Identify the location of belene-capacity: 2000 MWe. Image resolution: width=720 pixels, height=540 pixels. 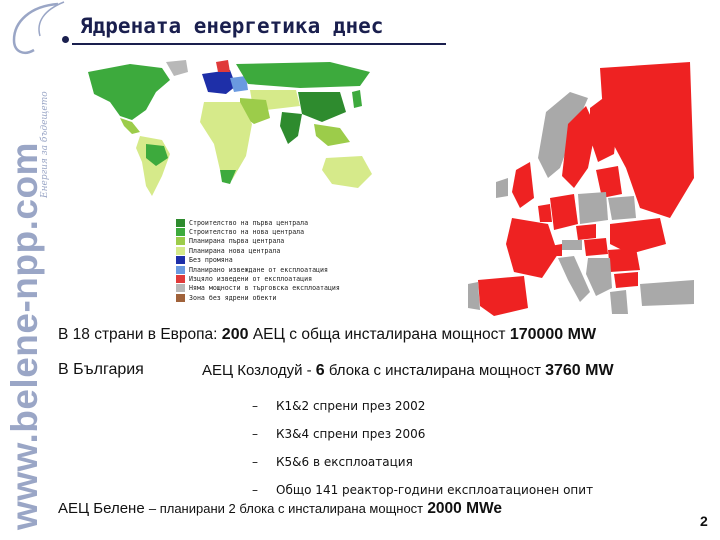
(464, 508).